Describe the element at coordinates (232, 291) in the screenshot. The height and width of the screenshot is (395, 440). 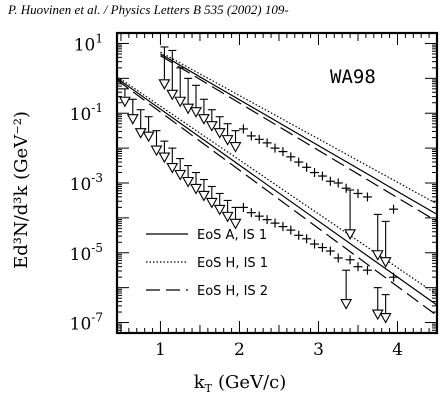
I see `legend-label-dashed: EoS H, IS 2` at that location.